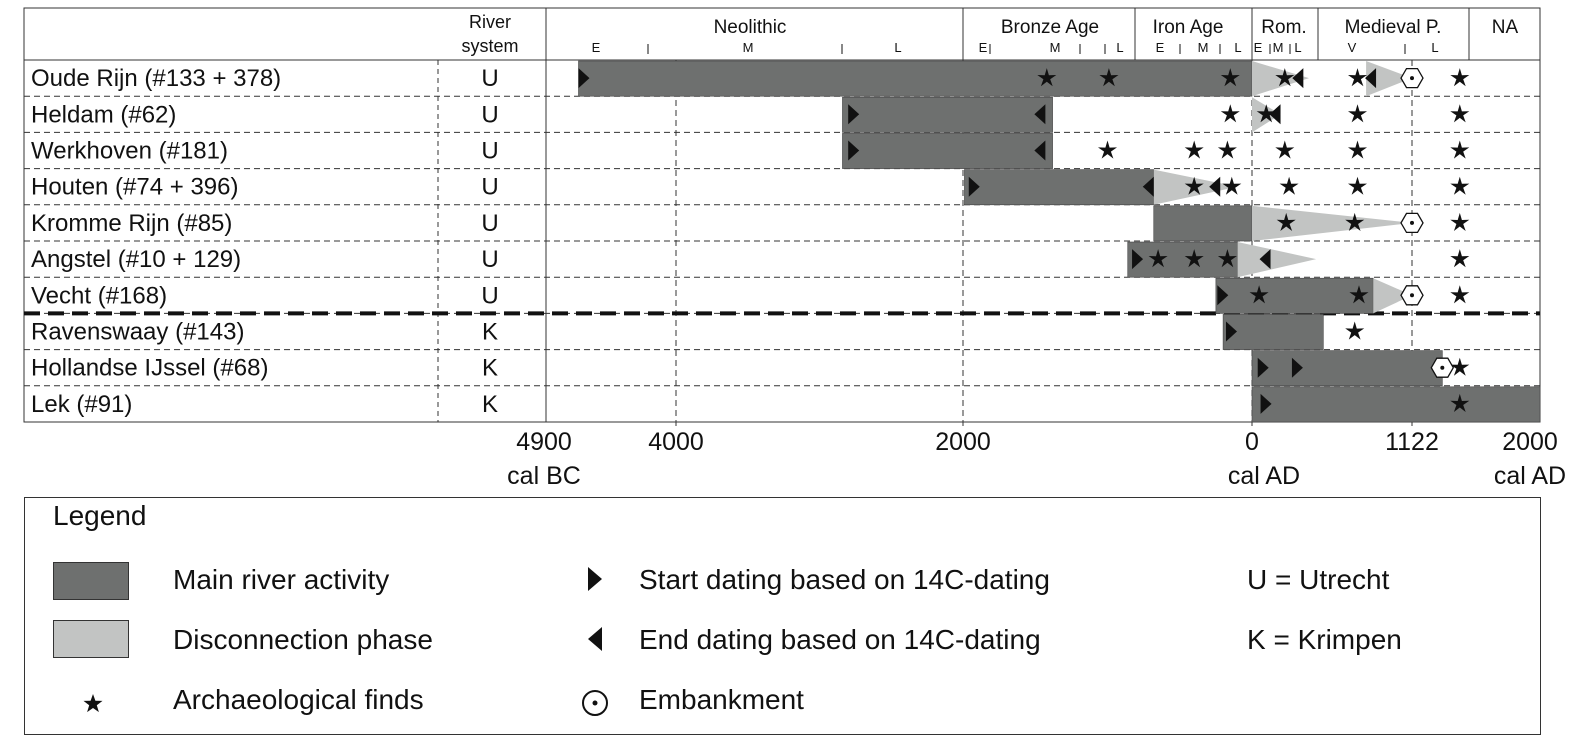  Describe the element at coordinates (1412, 442) in the screenshot. I see `axis-tick-label: 1122` at that location.